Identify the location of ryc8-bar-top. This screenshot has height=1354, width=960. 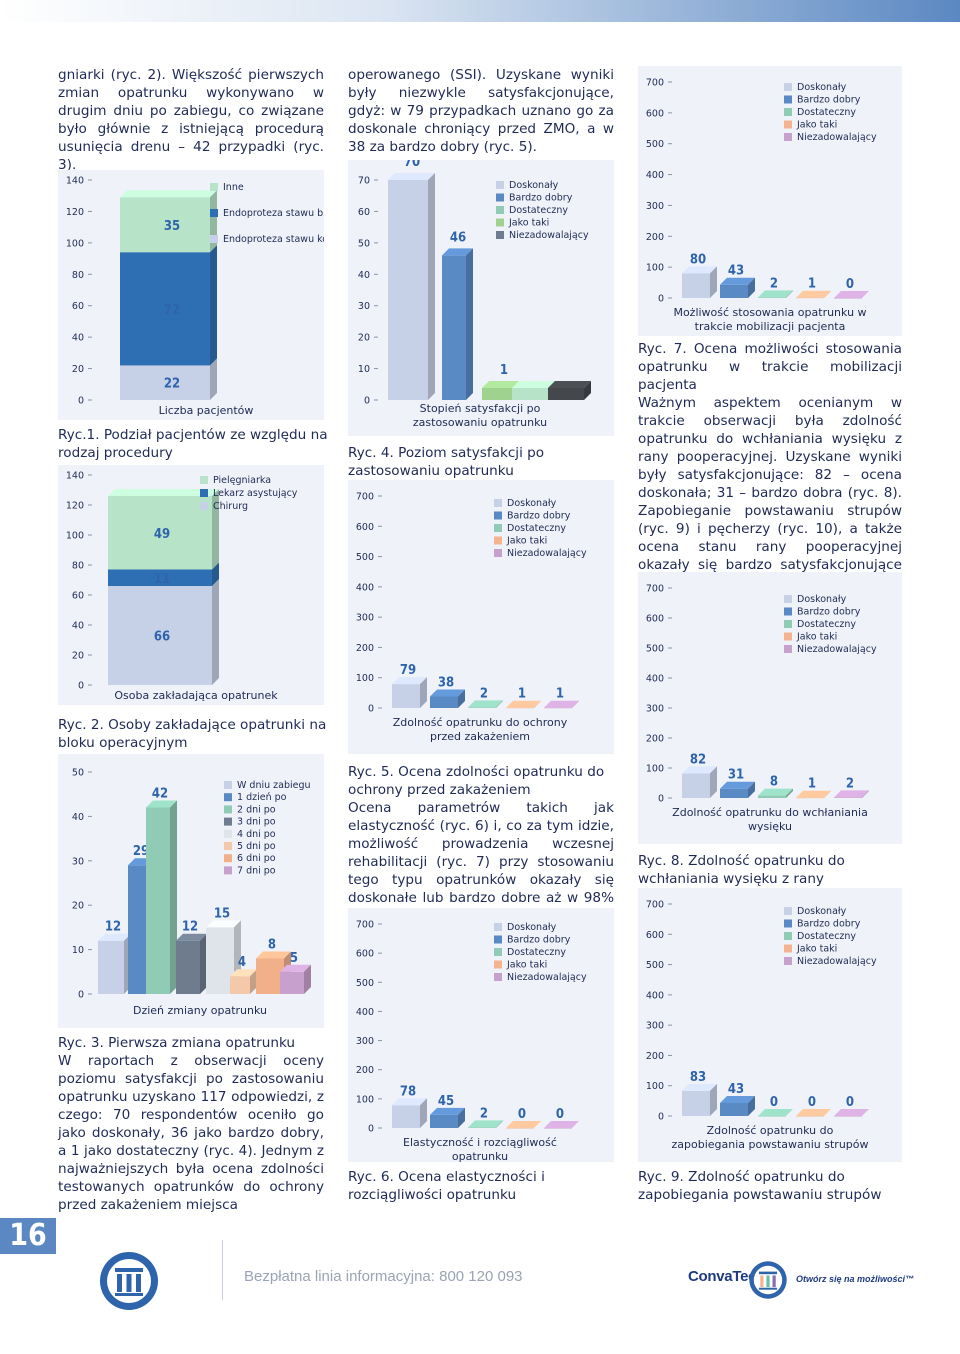
(813, 794).